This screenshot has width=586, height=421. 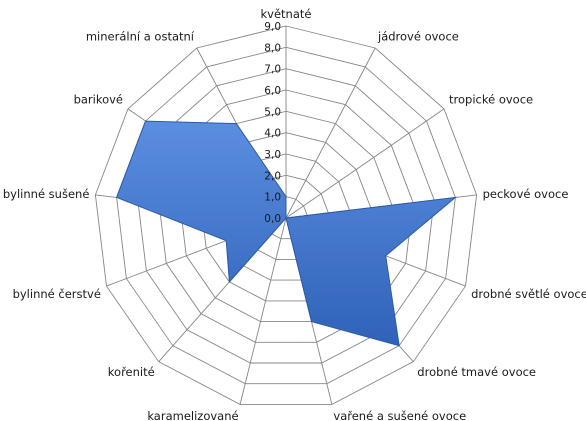 I want to click on tick-label: 7,0, so click(x=272, y=70).